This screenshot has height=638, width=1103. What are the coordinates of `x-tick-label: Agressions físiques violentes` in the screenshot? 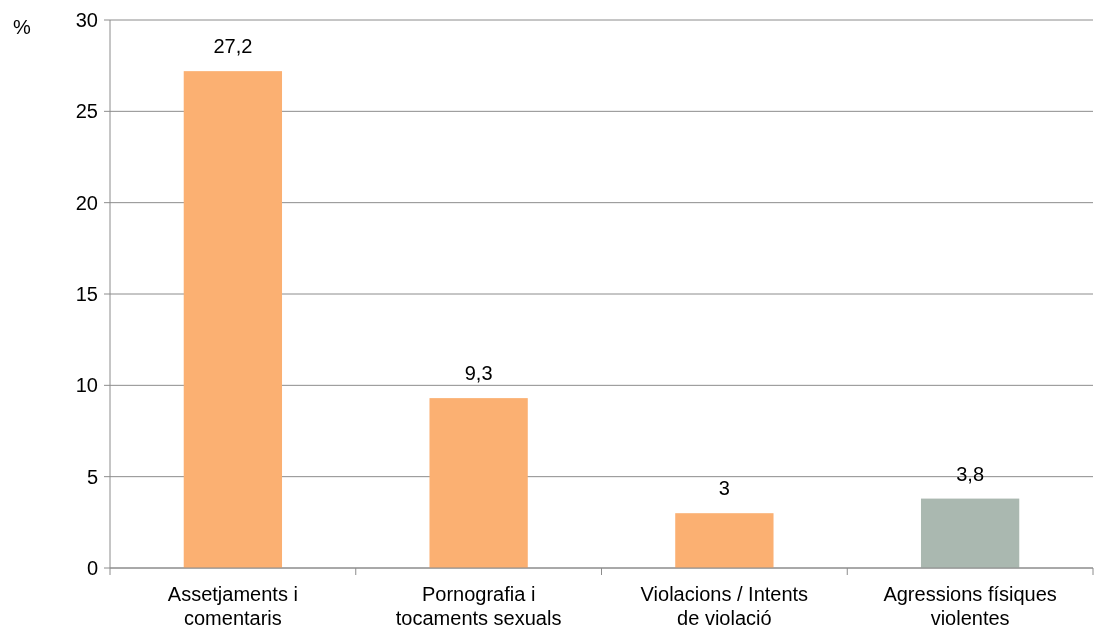 It's located at (970, 606).